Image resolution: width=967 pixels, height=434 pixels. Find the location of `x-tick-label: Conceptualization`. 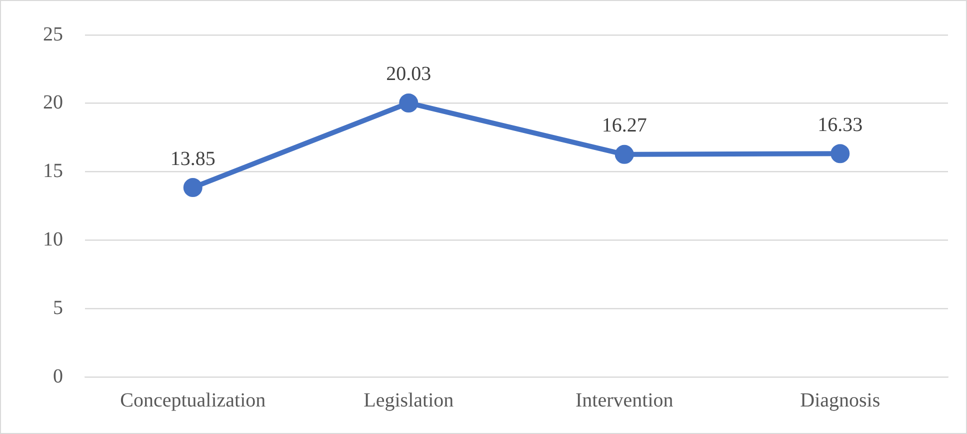

x-tick-label: Conceptualization is located at coordinates (193, 400).